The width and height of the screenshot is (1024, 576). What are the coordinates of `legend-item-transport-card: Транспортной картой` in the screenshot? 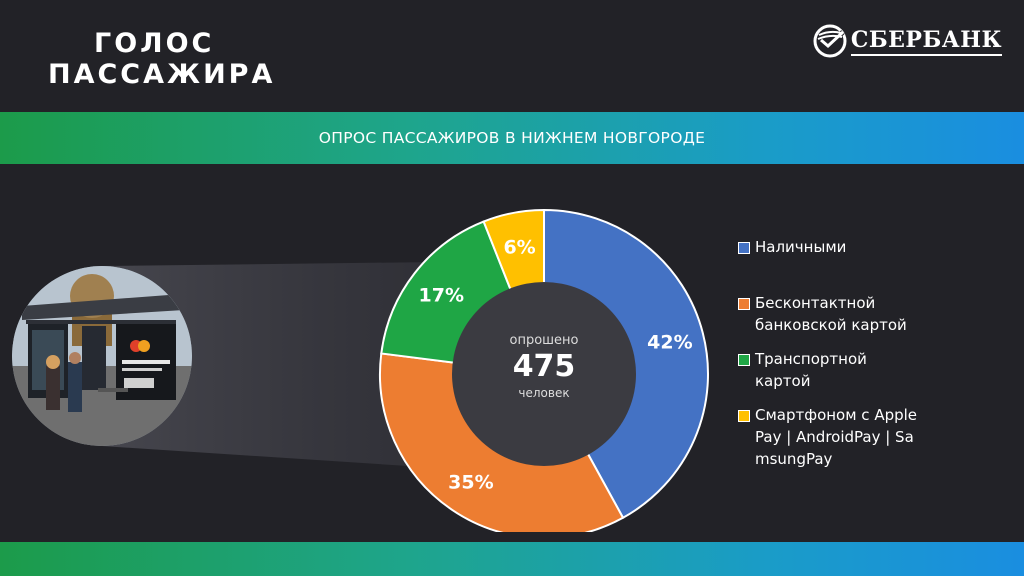 It's located at (838, 370).